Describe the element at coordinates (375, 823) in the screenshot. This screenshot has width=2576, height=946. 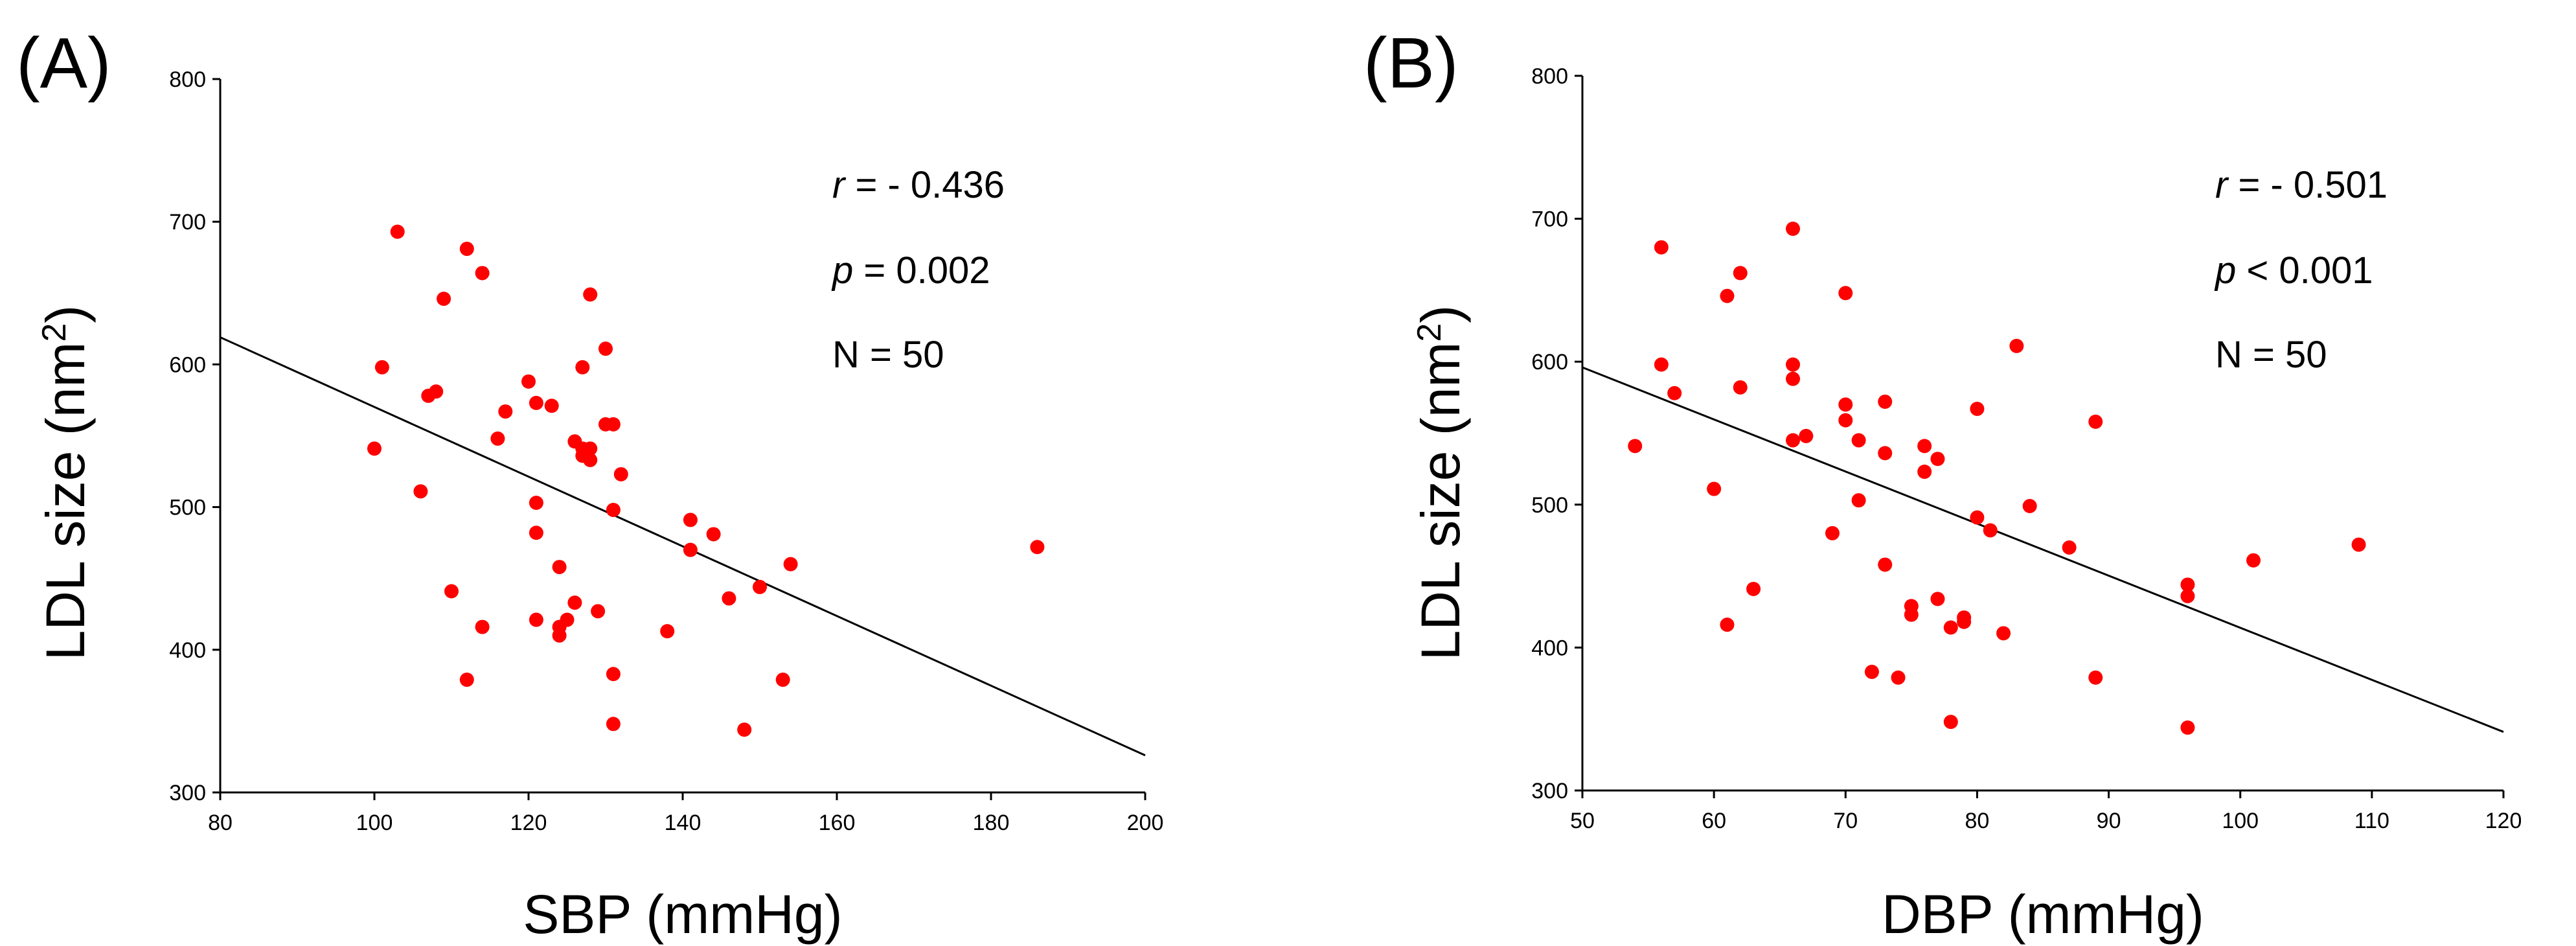
I see `panel-a-x-tick-label: 100` at that location.